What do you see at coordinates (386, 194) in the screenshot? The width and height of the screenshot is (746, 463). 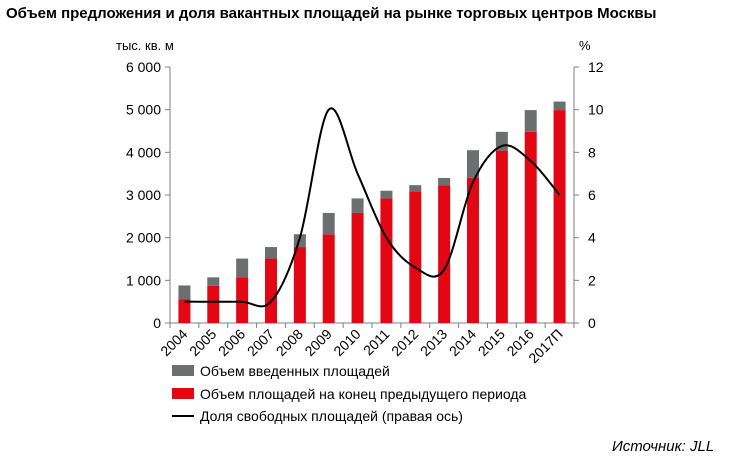 I see `bar-new-supply-2011` at bounding box center [386, 194].